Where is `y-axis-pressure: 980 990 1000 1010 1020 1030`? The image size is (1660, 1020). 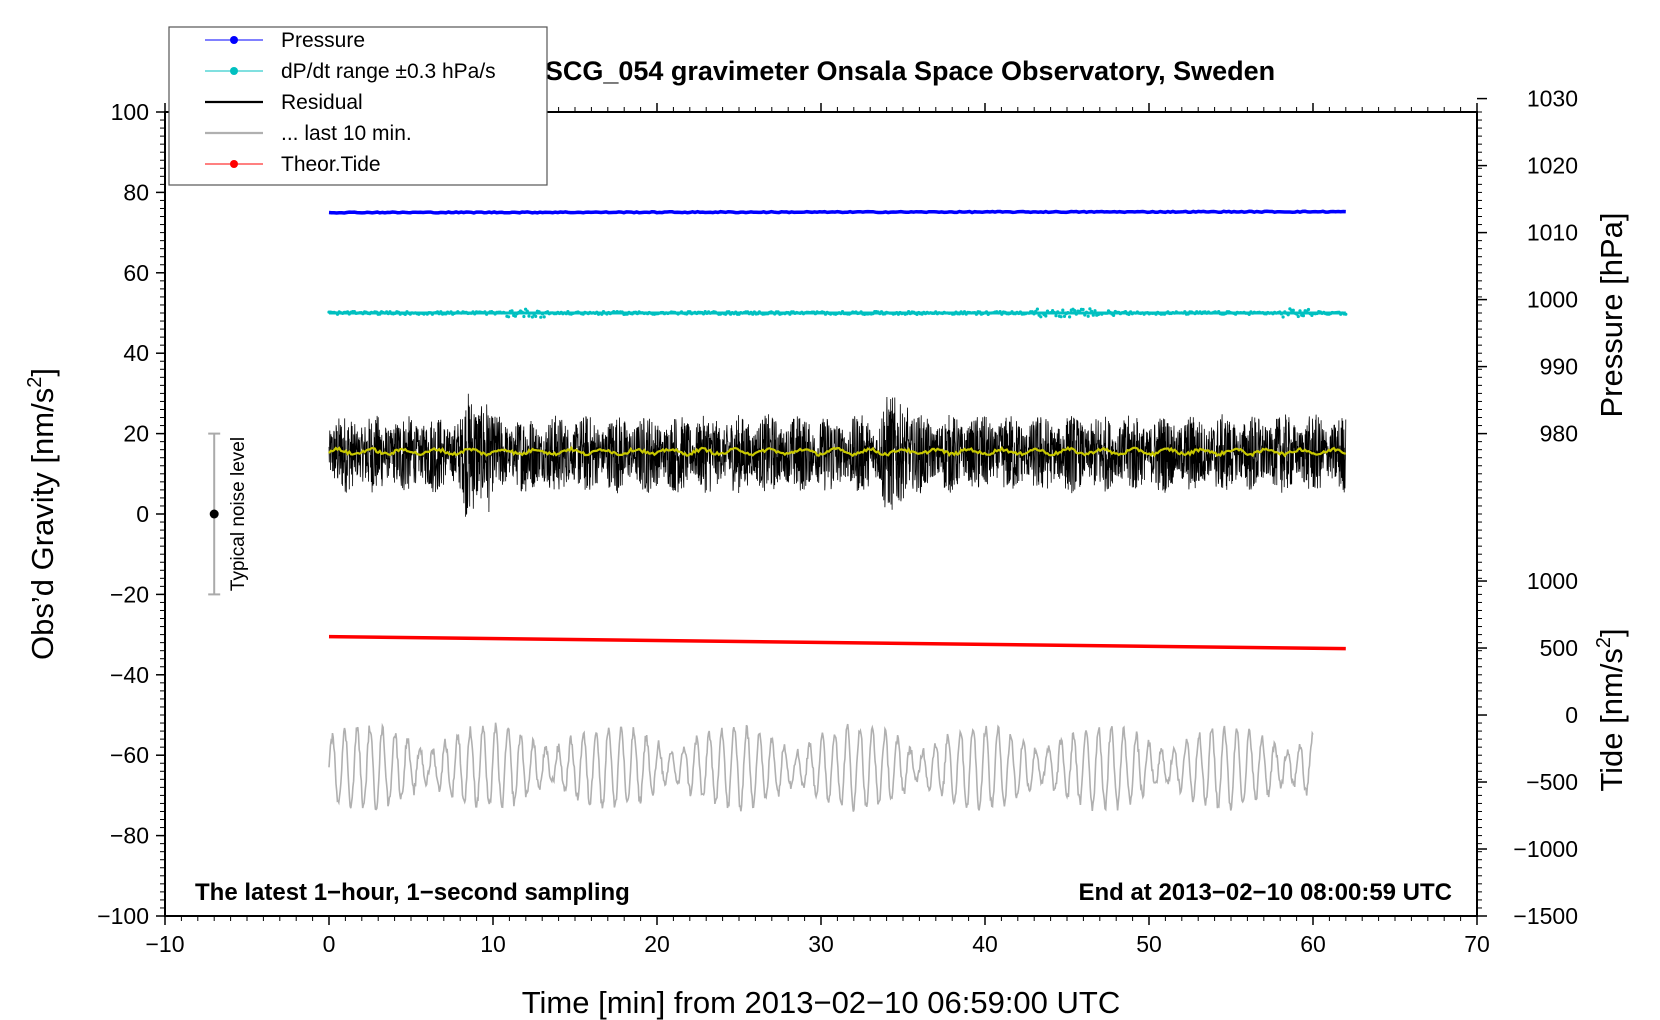 y-axis-pressure: 980 990 1000 1010 1020 1030 is located at coordinates (1527, 266).